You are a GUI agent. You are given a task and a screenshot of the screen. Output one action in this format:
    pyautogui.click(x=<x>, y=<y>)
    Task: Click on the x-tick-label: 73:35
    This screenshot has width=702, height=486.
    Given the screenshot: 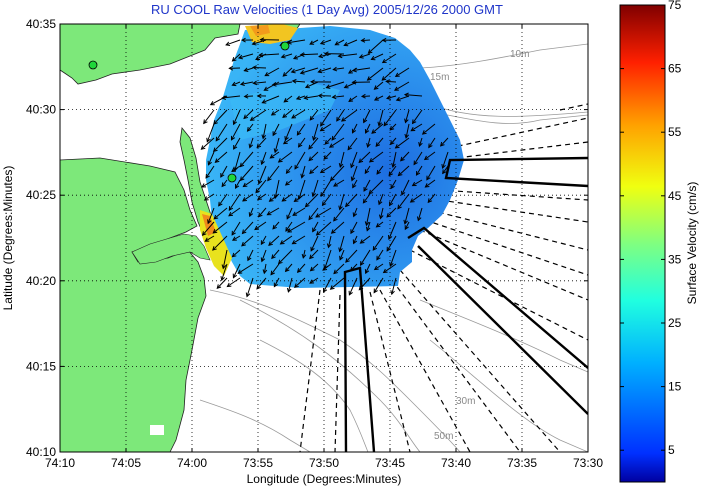 What is the action you would take?
    pyautogui.click(x=522, y=463)
    